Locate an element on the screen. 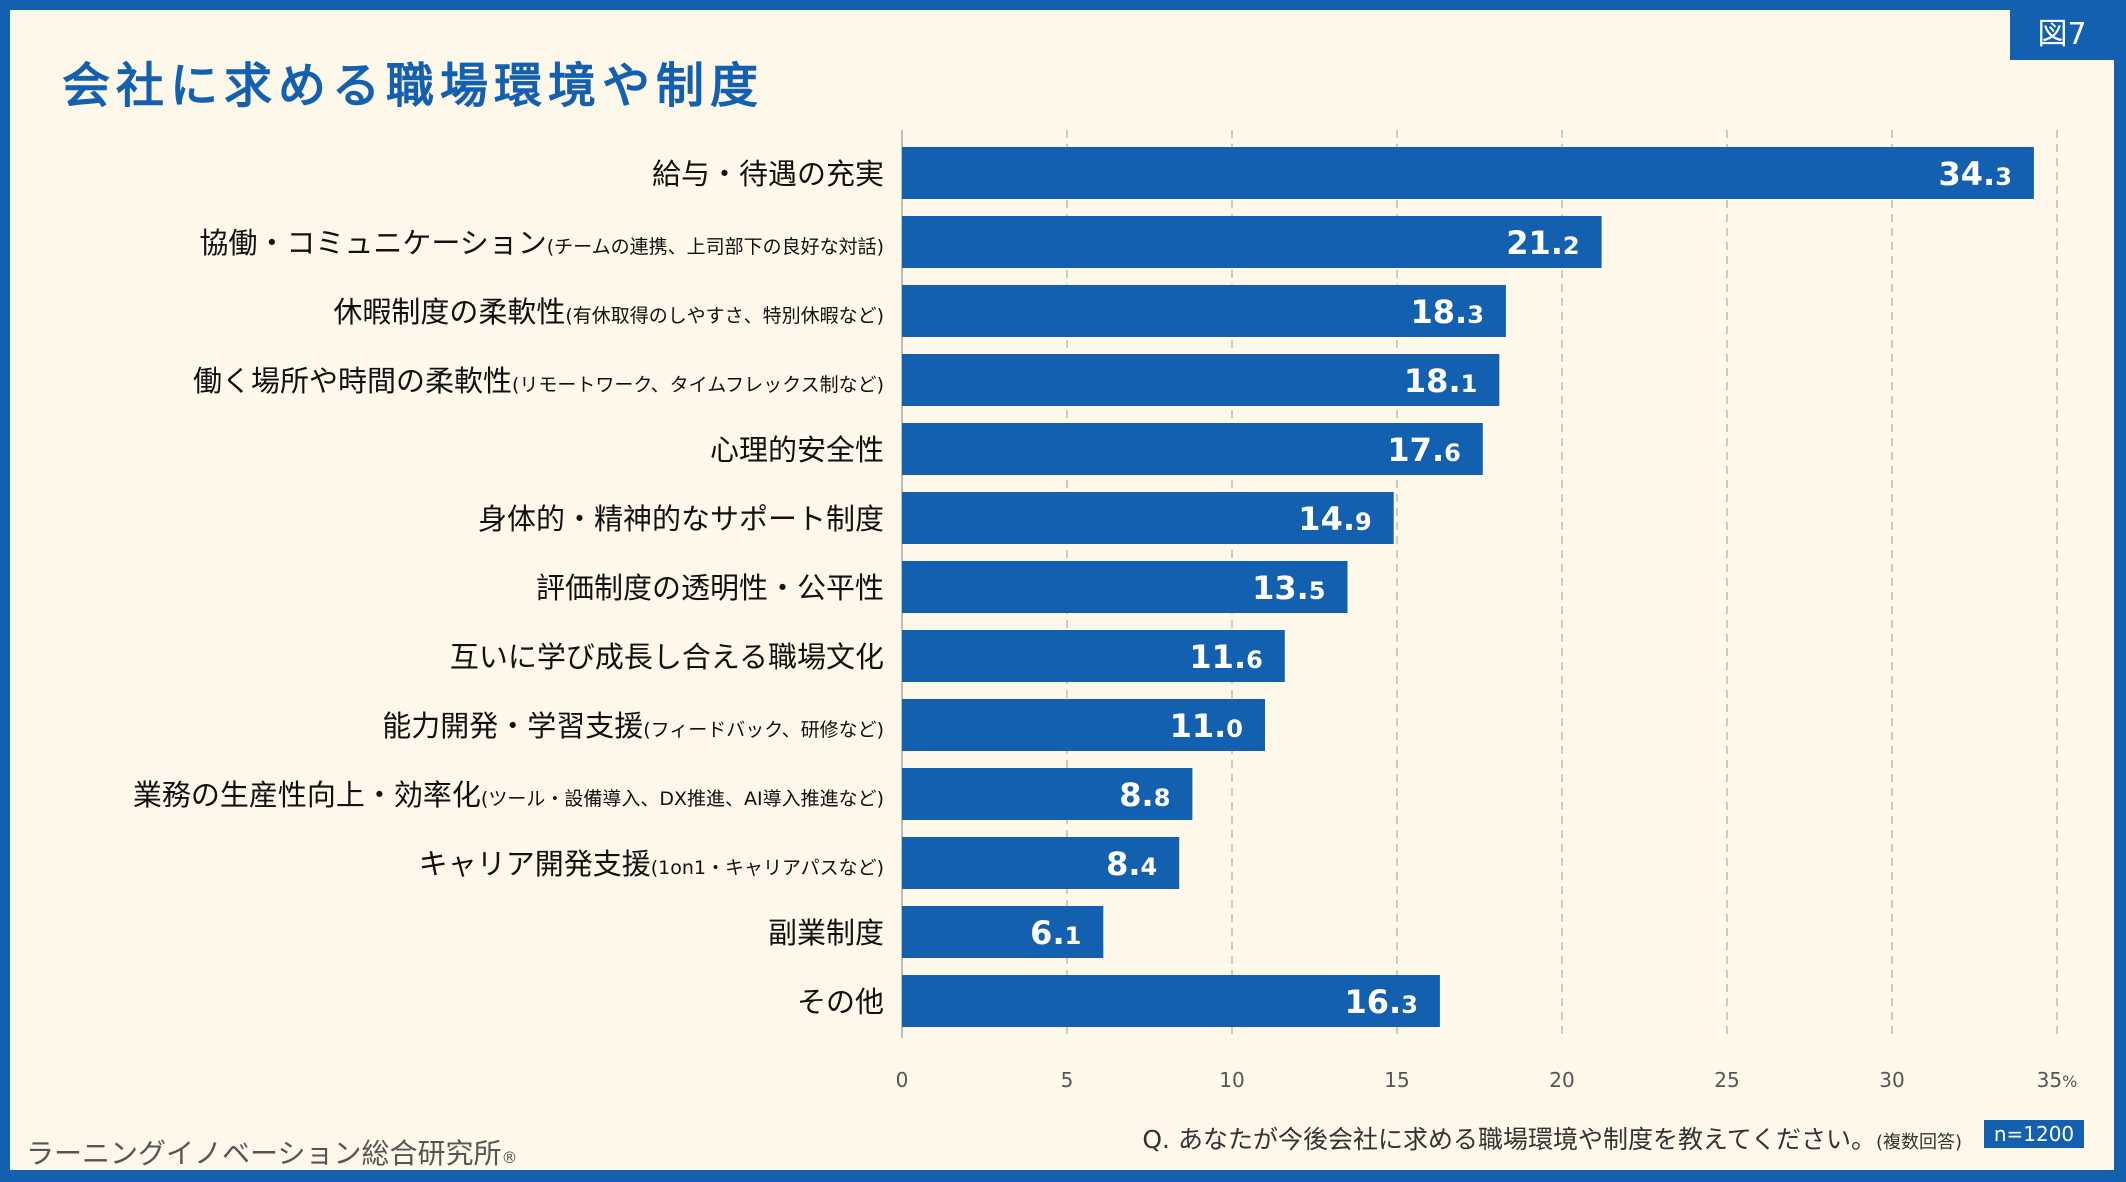  category-label: 副業制度 is located at coordinates (826, 933).